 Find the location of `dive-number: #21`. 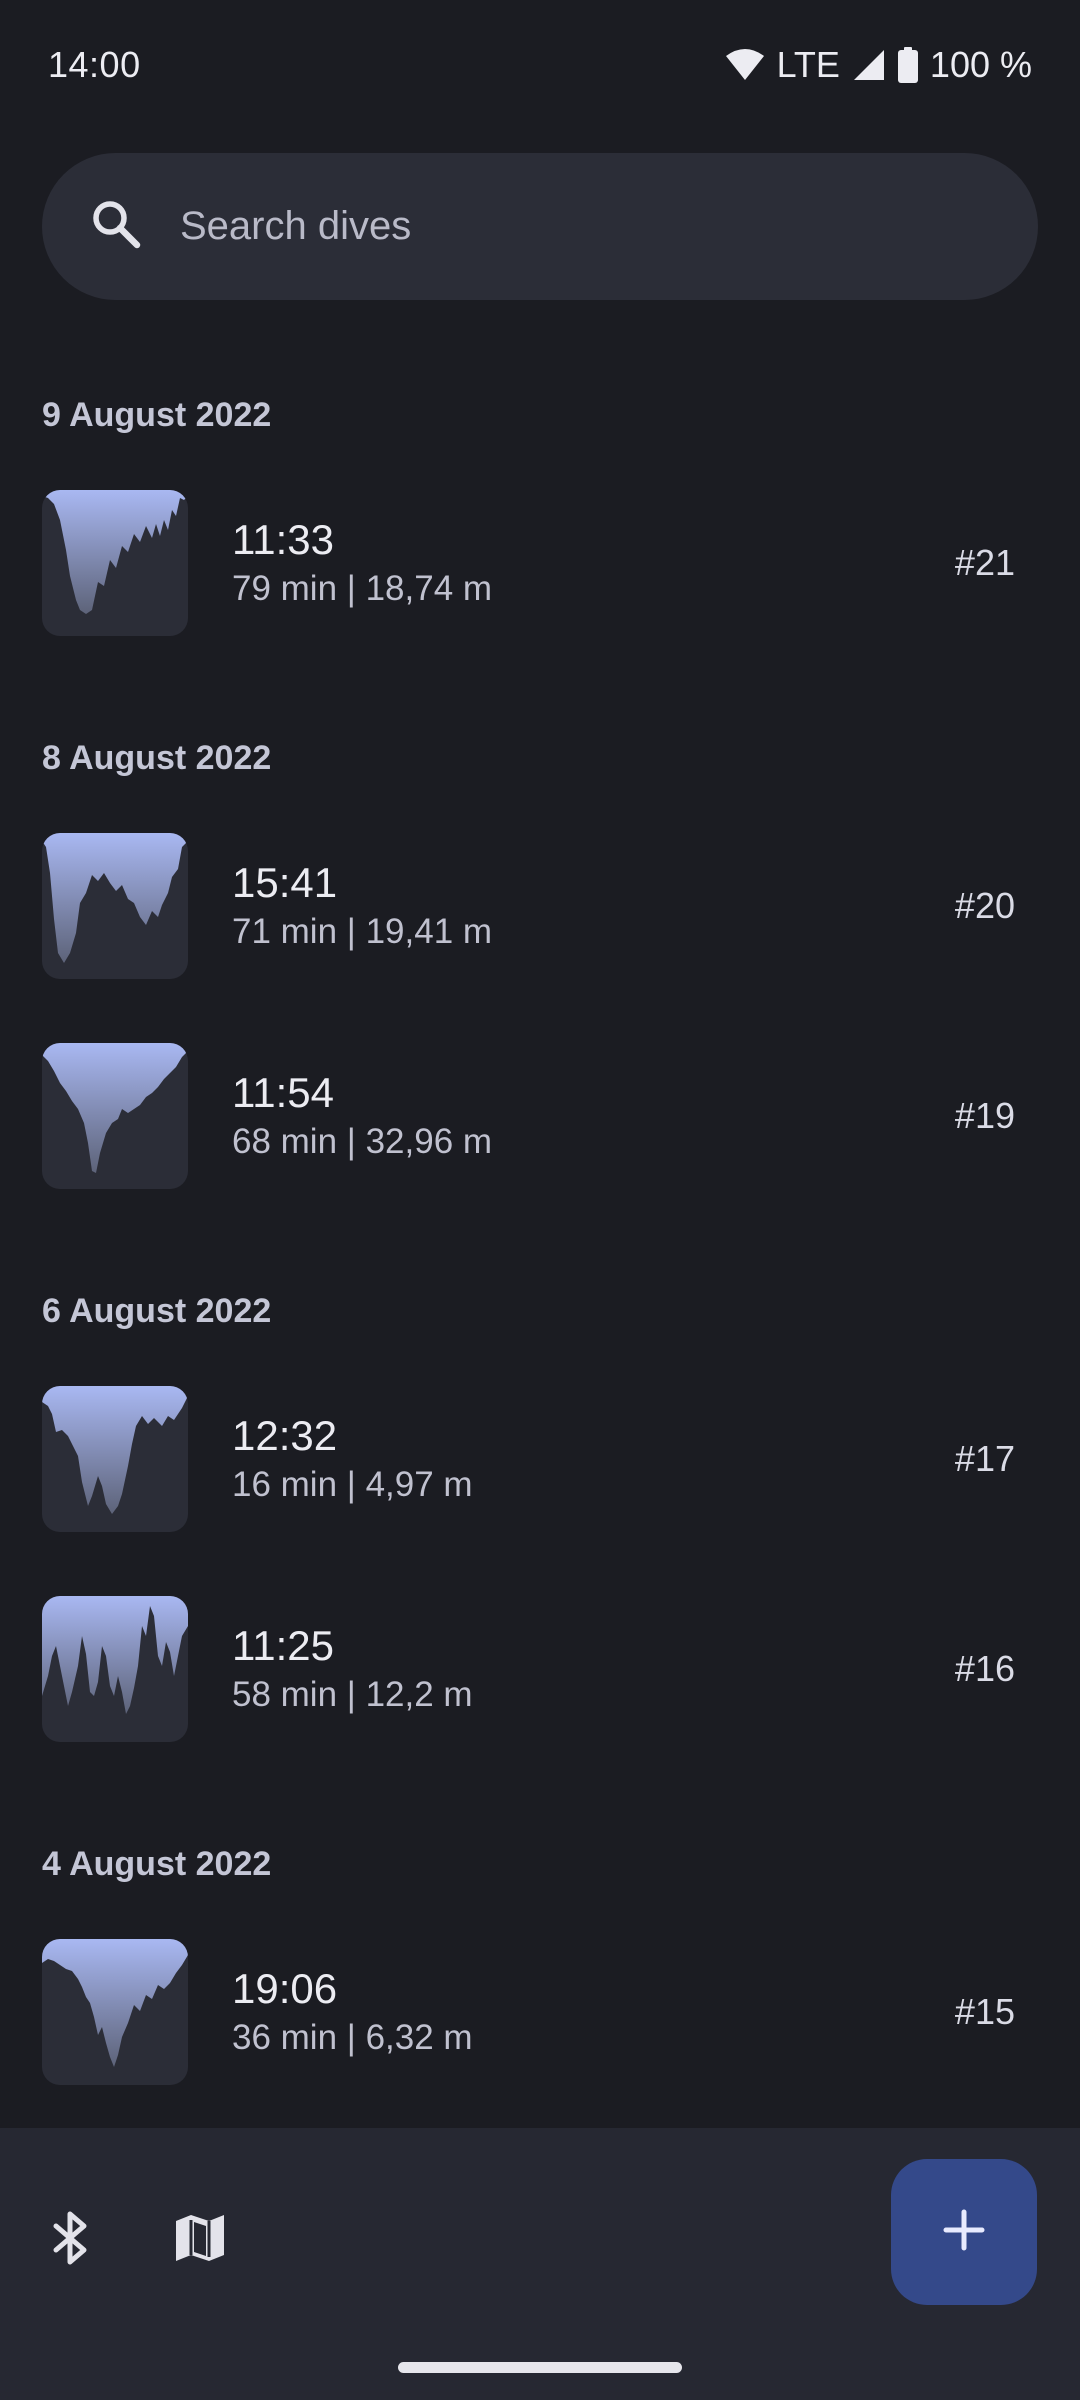

dive-number: #21 is located at coordinates (984, 562).